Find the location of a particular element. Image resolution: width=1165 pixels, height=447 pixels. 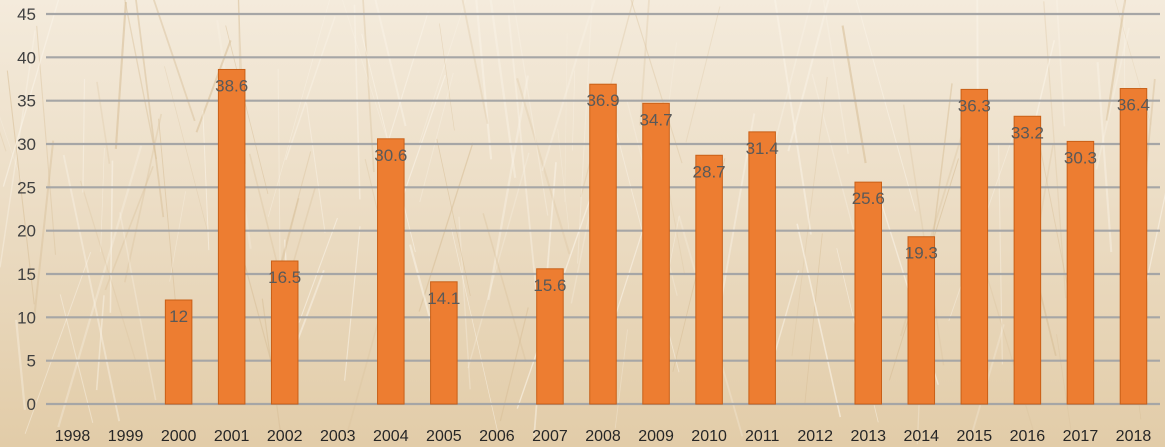

y-tick-label: 30 is located at coordinates (26, 144).